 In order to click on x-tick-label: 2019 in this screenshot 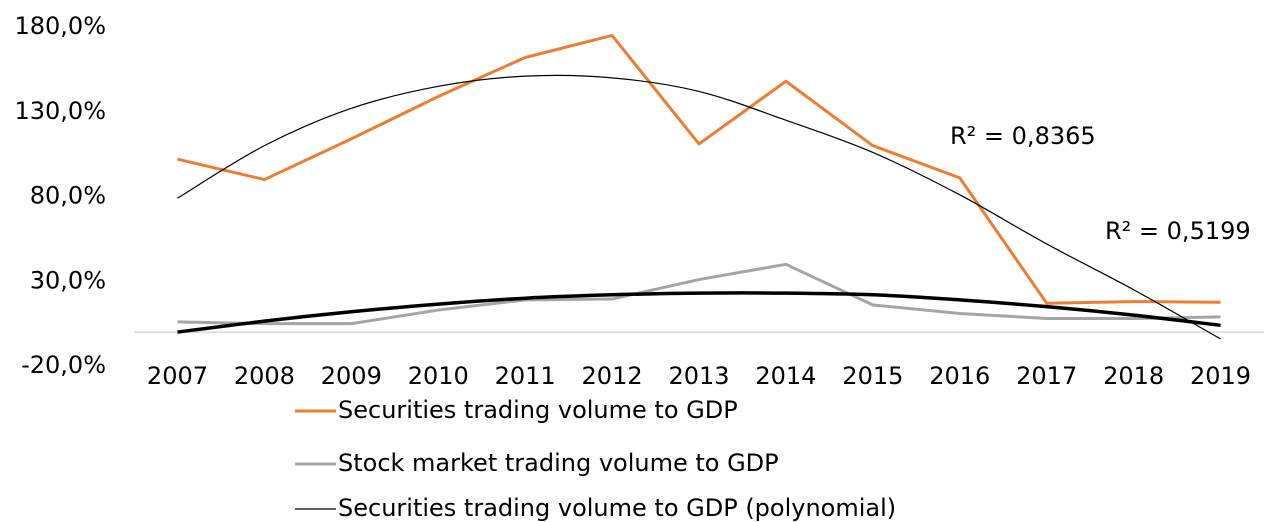, I will do `click(1220, 376)`.